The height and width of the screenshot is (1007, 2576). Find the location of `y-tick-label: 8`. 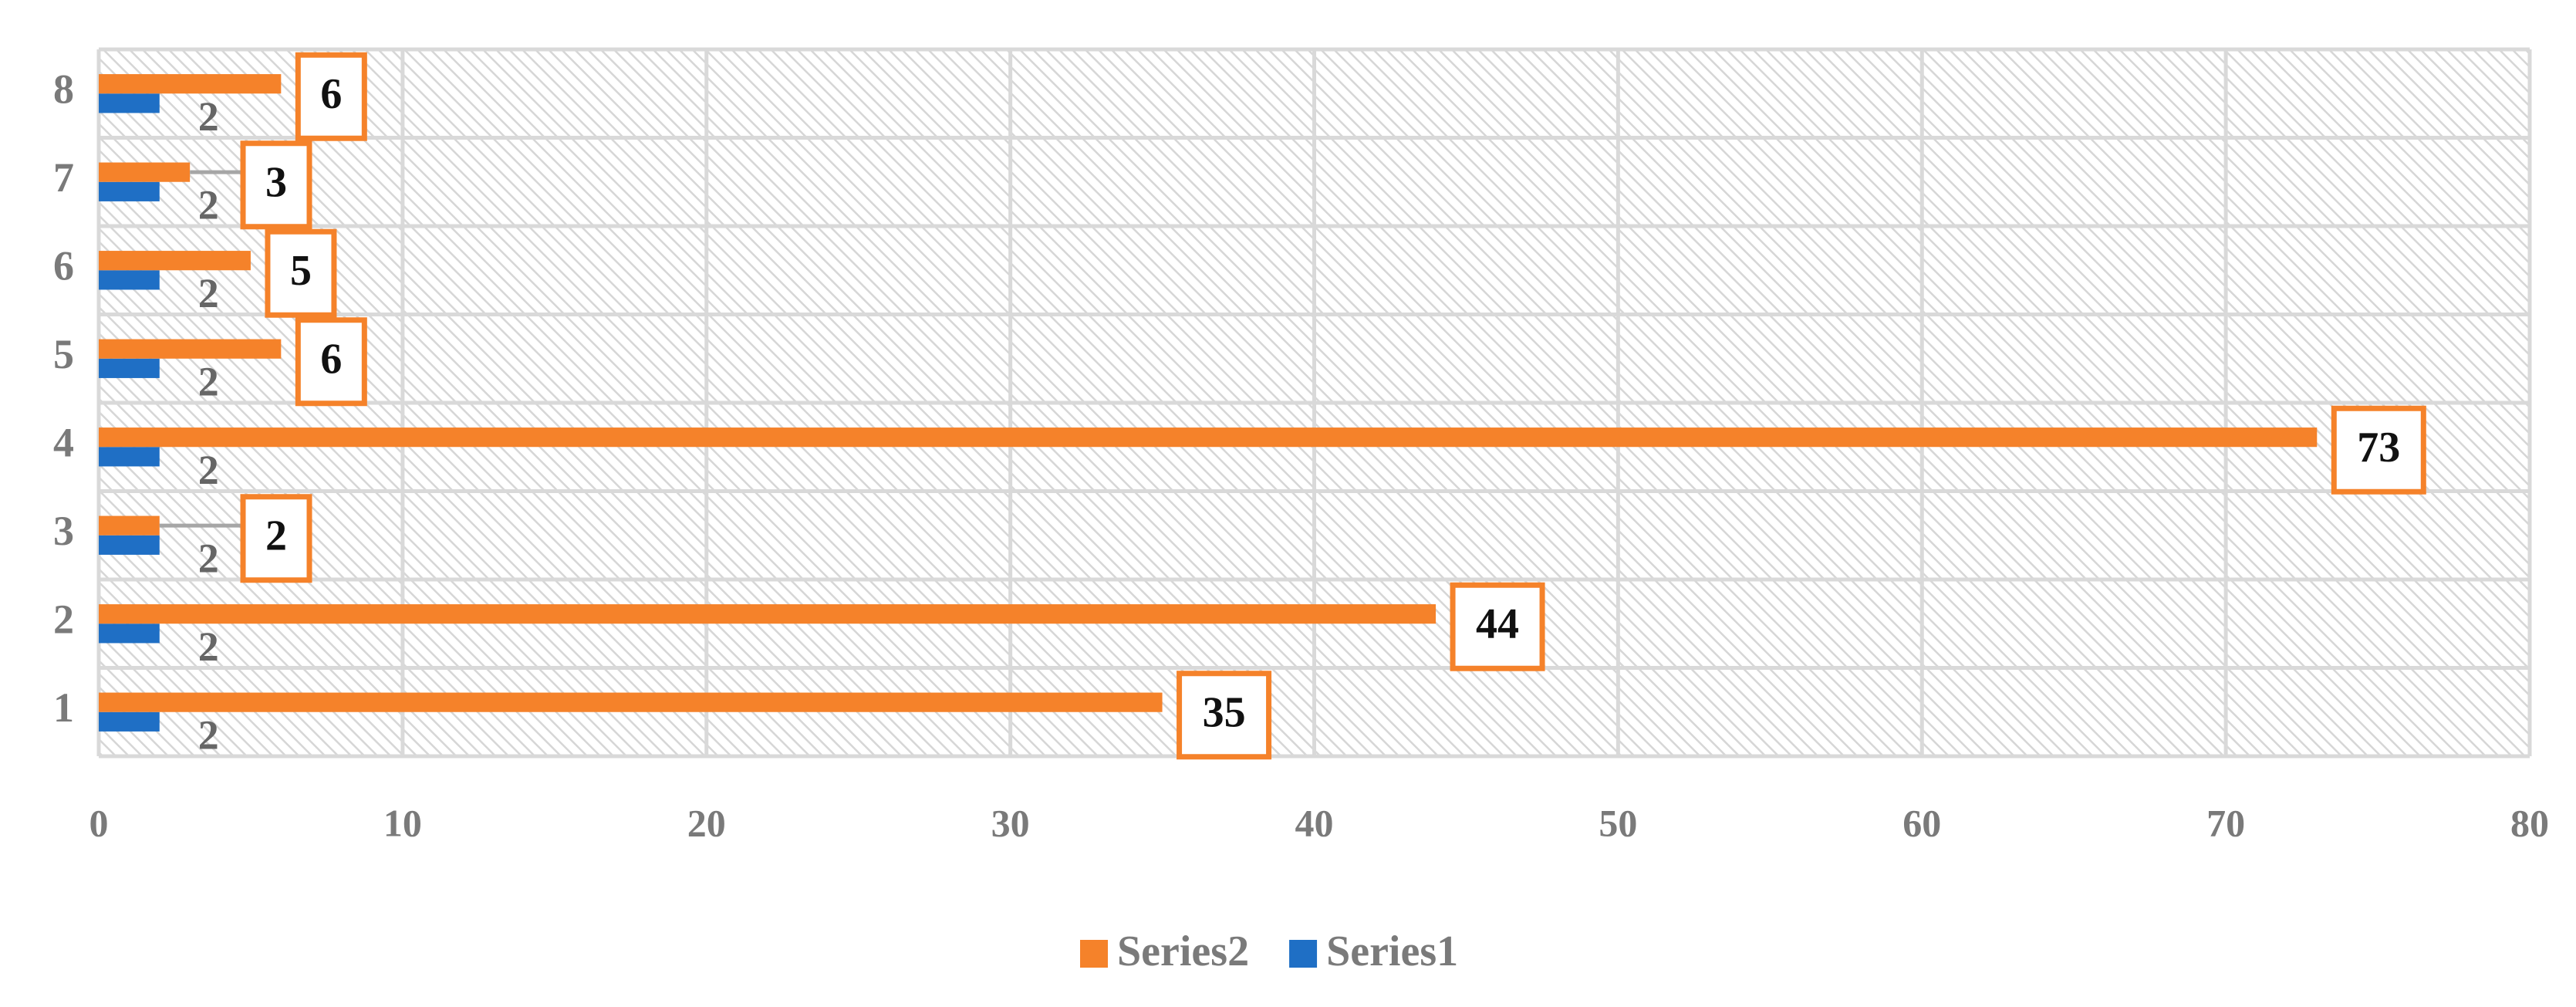

y-tick-label: 8 is located at coordinates (64, 90).